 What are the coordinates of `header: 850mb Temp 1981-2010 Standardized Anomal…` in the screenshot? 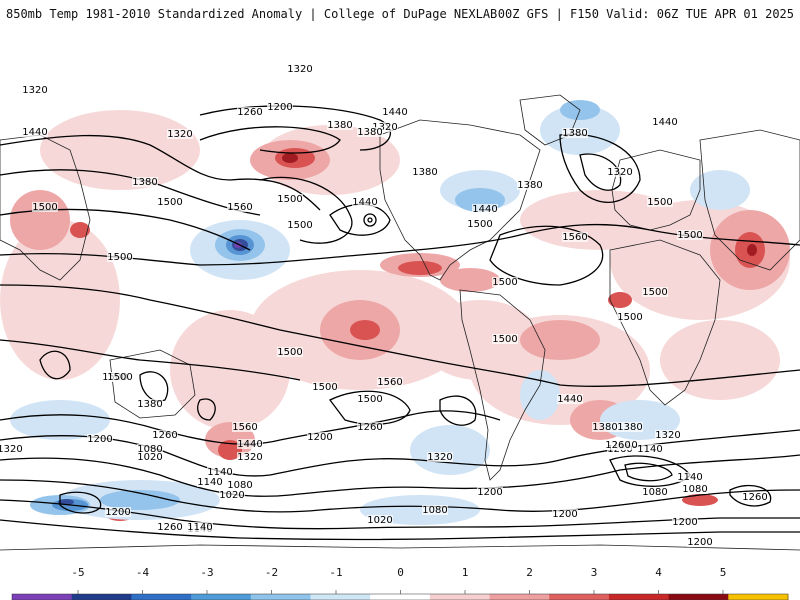 It's located at (400, 16).